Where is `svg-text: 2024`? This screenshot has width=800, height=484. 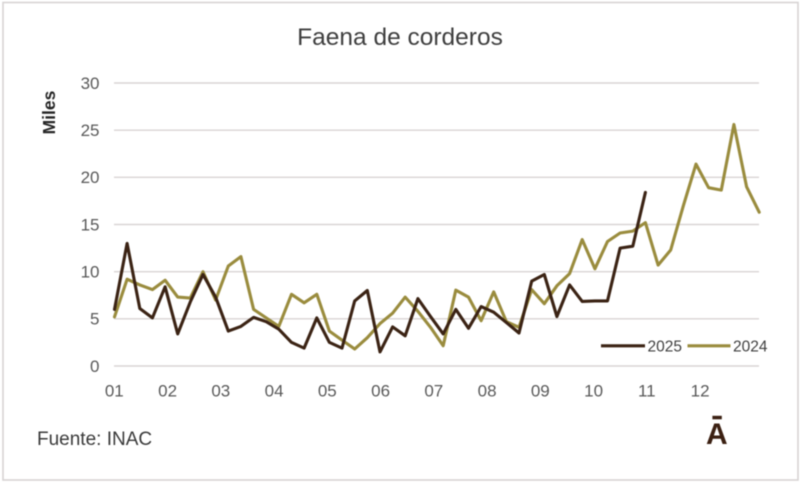
svg-text: 2024 is located at coordinates (750, 346).